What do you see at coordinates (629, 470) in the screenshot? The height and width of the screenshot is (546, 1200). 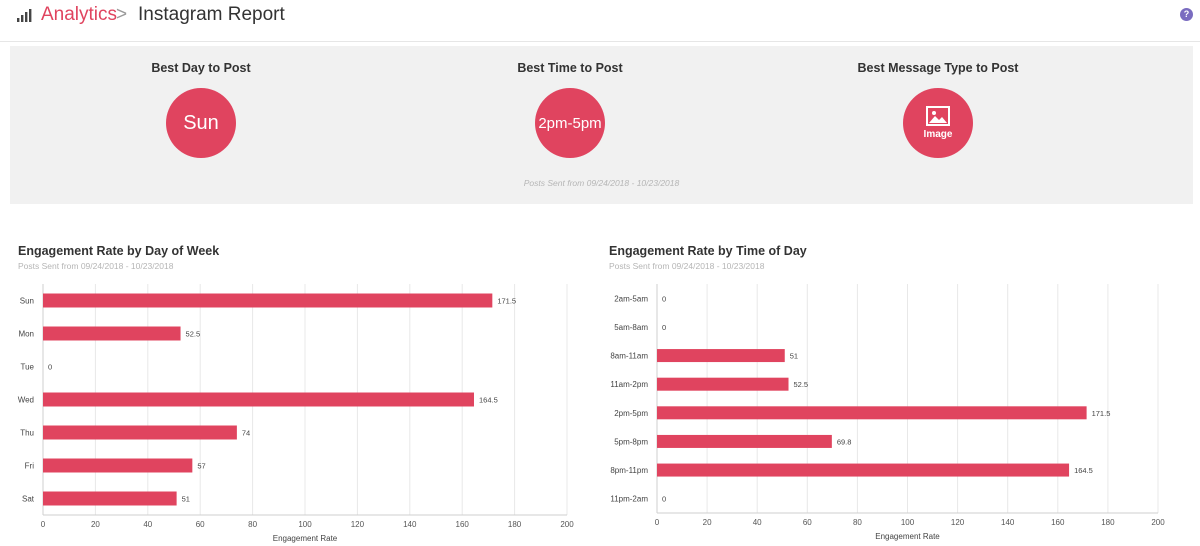 I see `category-label: 8pm-11pm` at bounding box center [629, 470].